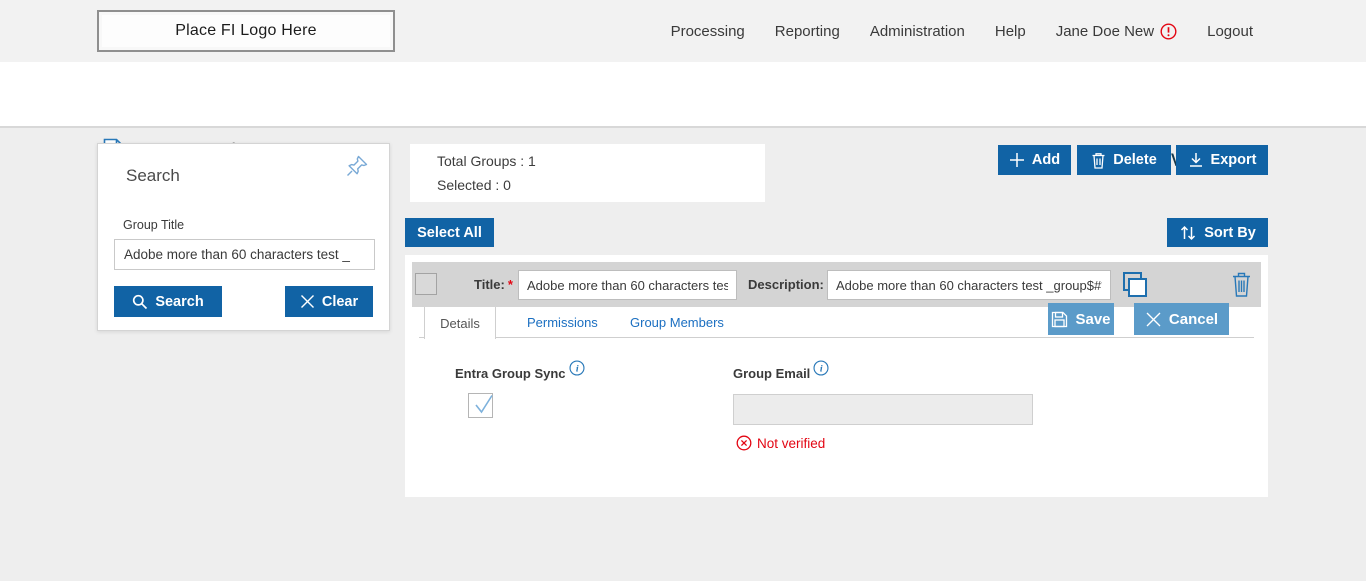 The height and width of the screenshot is (581, 1366). Describe the element at coordinates (1135, 160) in the screenshot. I see `delete-button-label: Delete` at that location.